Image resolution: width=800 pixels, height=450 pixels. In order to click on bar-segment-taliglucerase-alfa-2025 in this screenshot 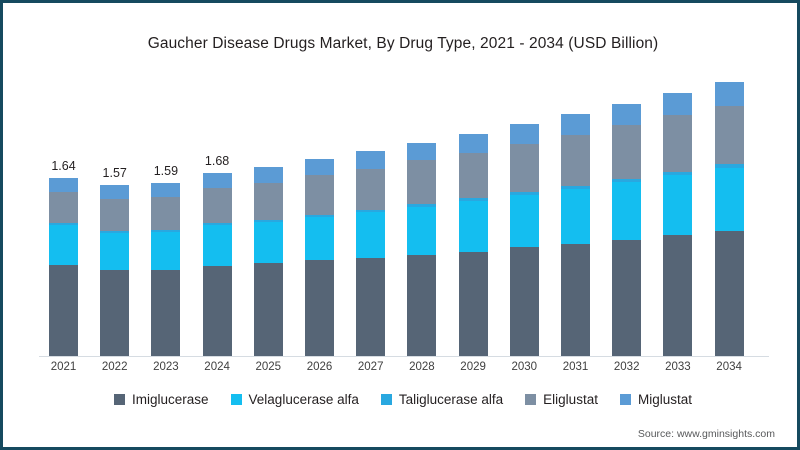, I will do `click(268, 221)`.